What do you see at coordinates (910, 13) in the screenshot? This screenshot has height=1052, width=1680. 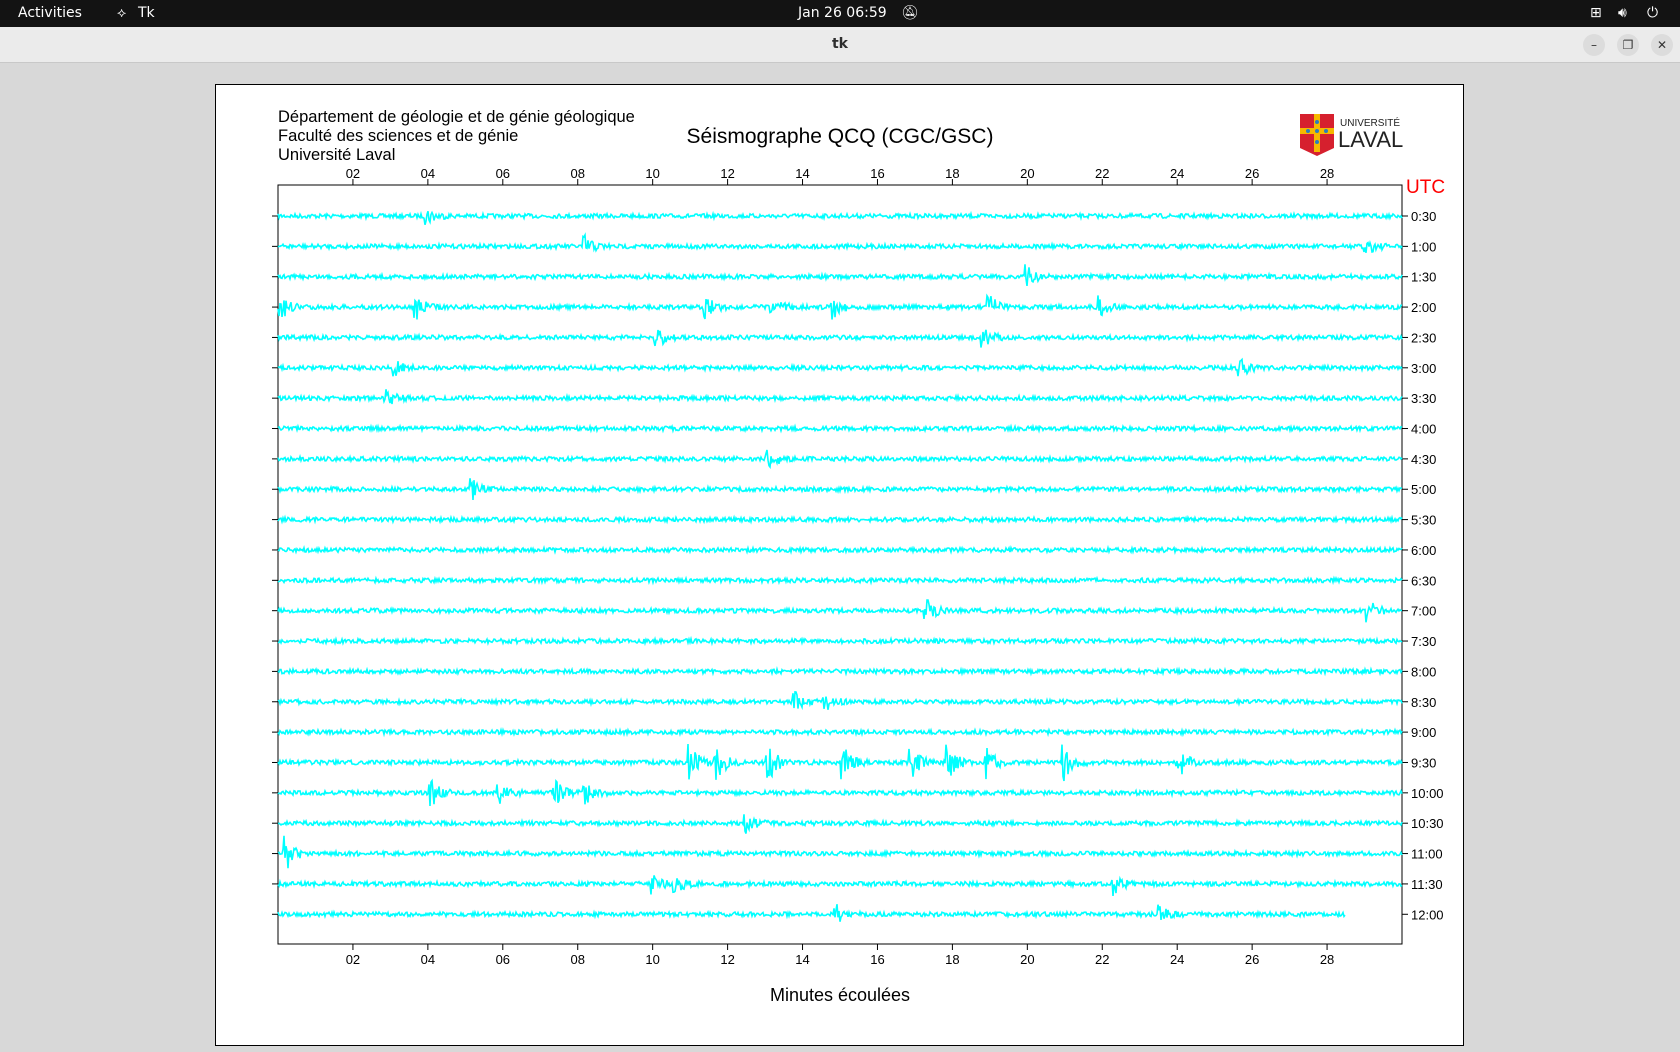 I see `bell-muted-icon: 🔕︎` at bounding box center [910, 13].